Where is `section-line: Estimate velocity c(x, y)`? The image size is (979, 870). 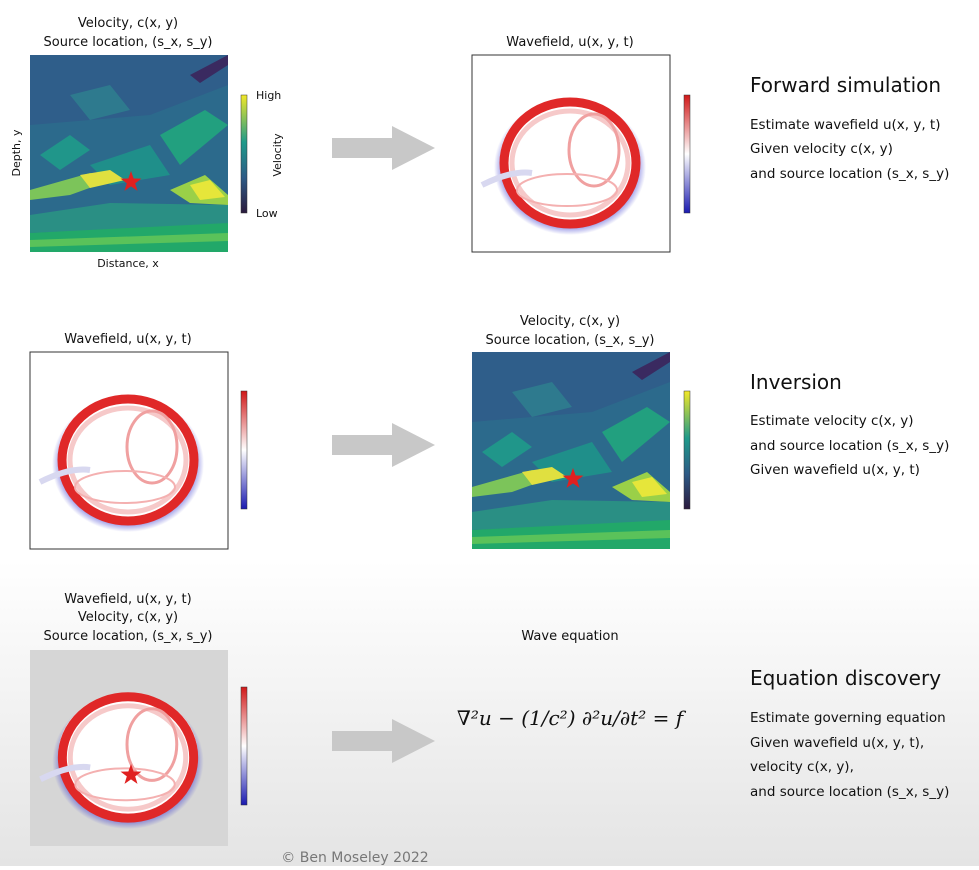 section-line: Estimate velocity c(x, y) is located at coordinates (832, 421).